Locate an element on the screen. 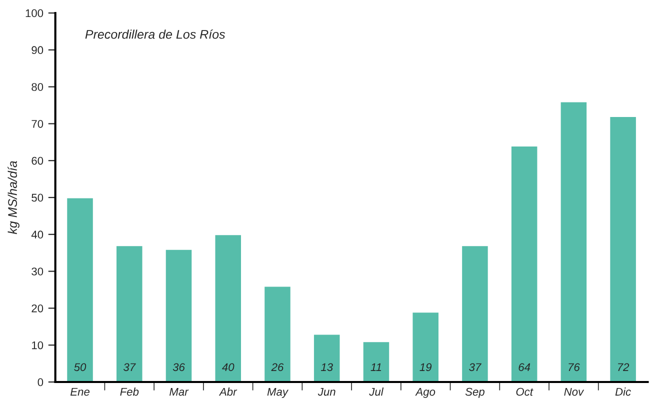  x-tick-label: Oct is located at coordinates (525, 392).